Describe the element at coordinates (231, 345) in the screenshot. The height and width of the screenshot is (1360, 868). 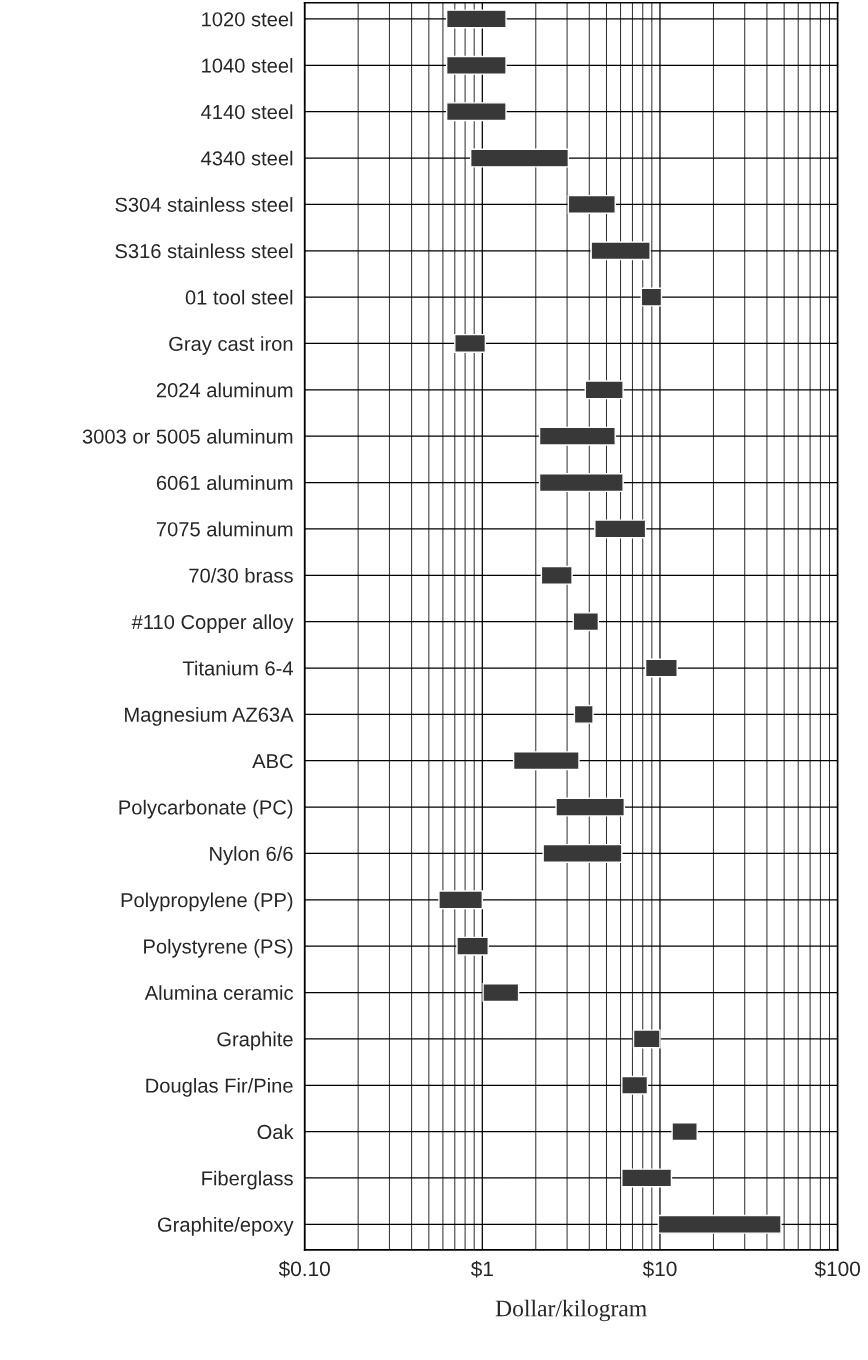
I see `y-tick-label: Gray cast iron` at that location.